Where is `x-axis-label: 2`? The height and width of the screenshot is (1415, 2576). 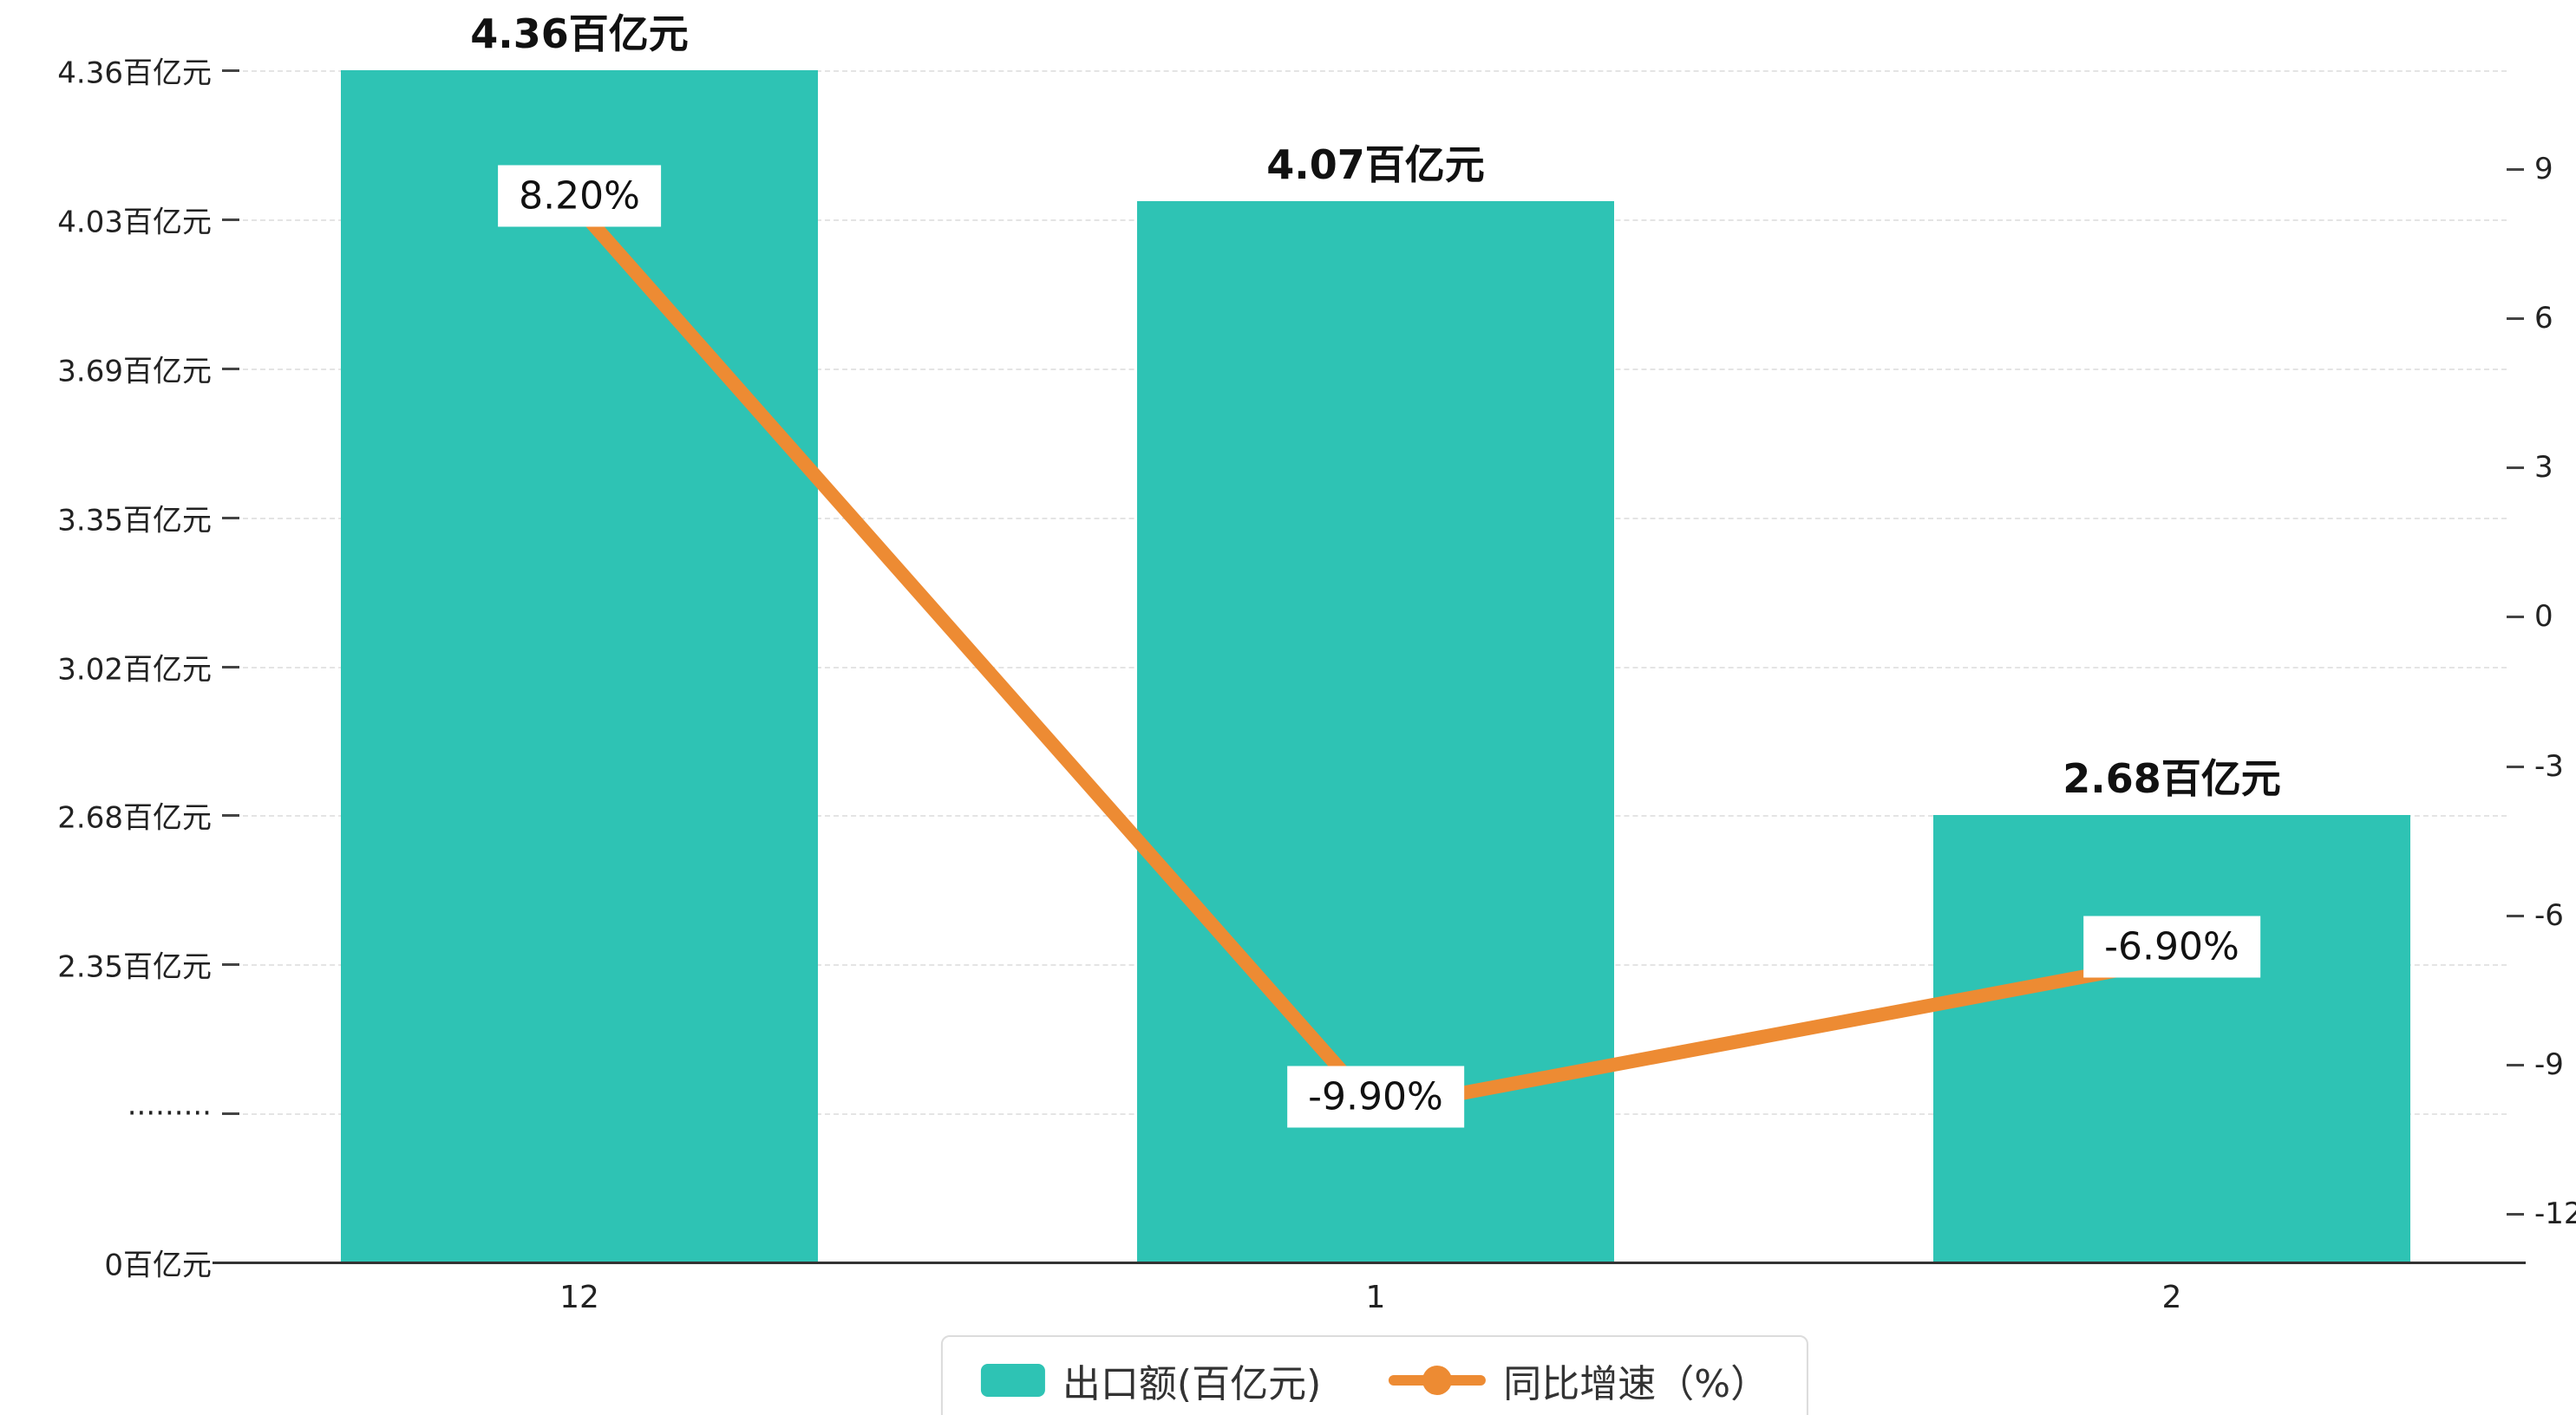 x-axis-label: 2 is located at coordinates (2171, 1297).